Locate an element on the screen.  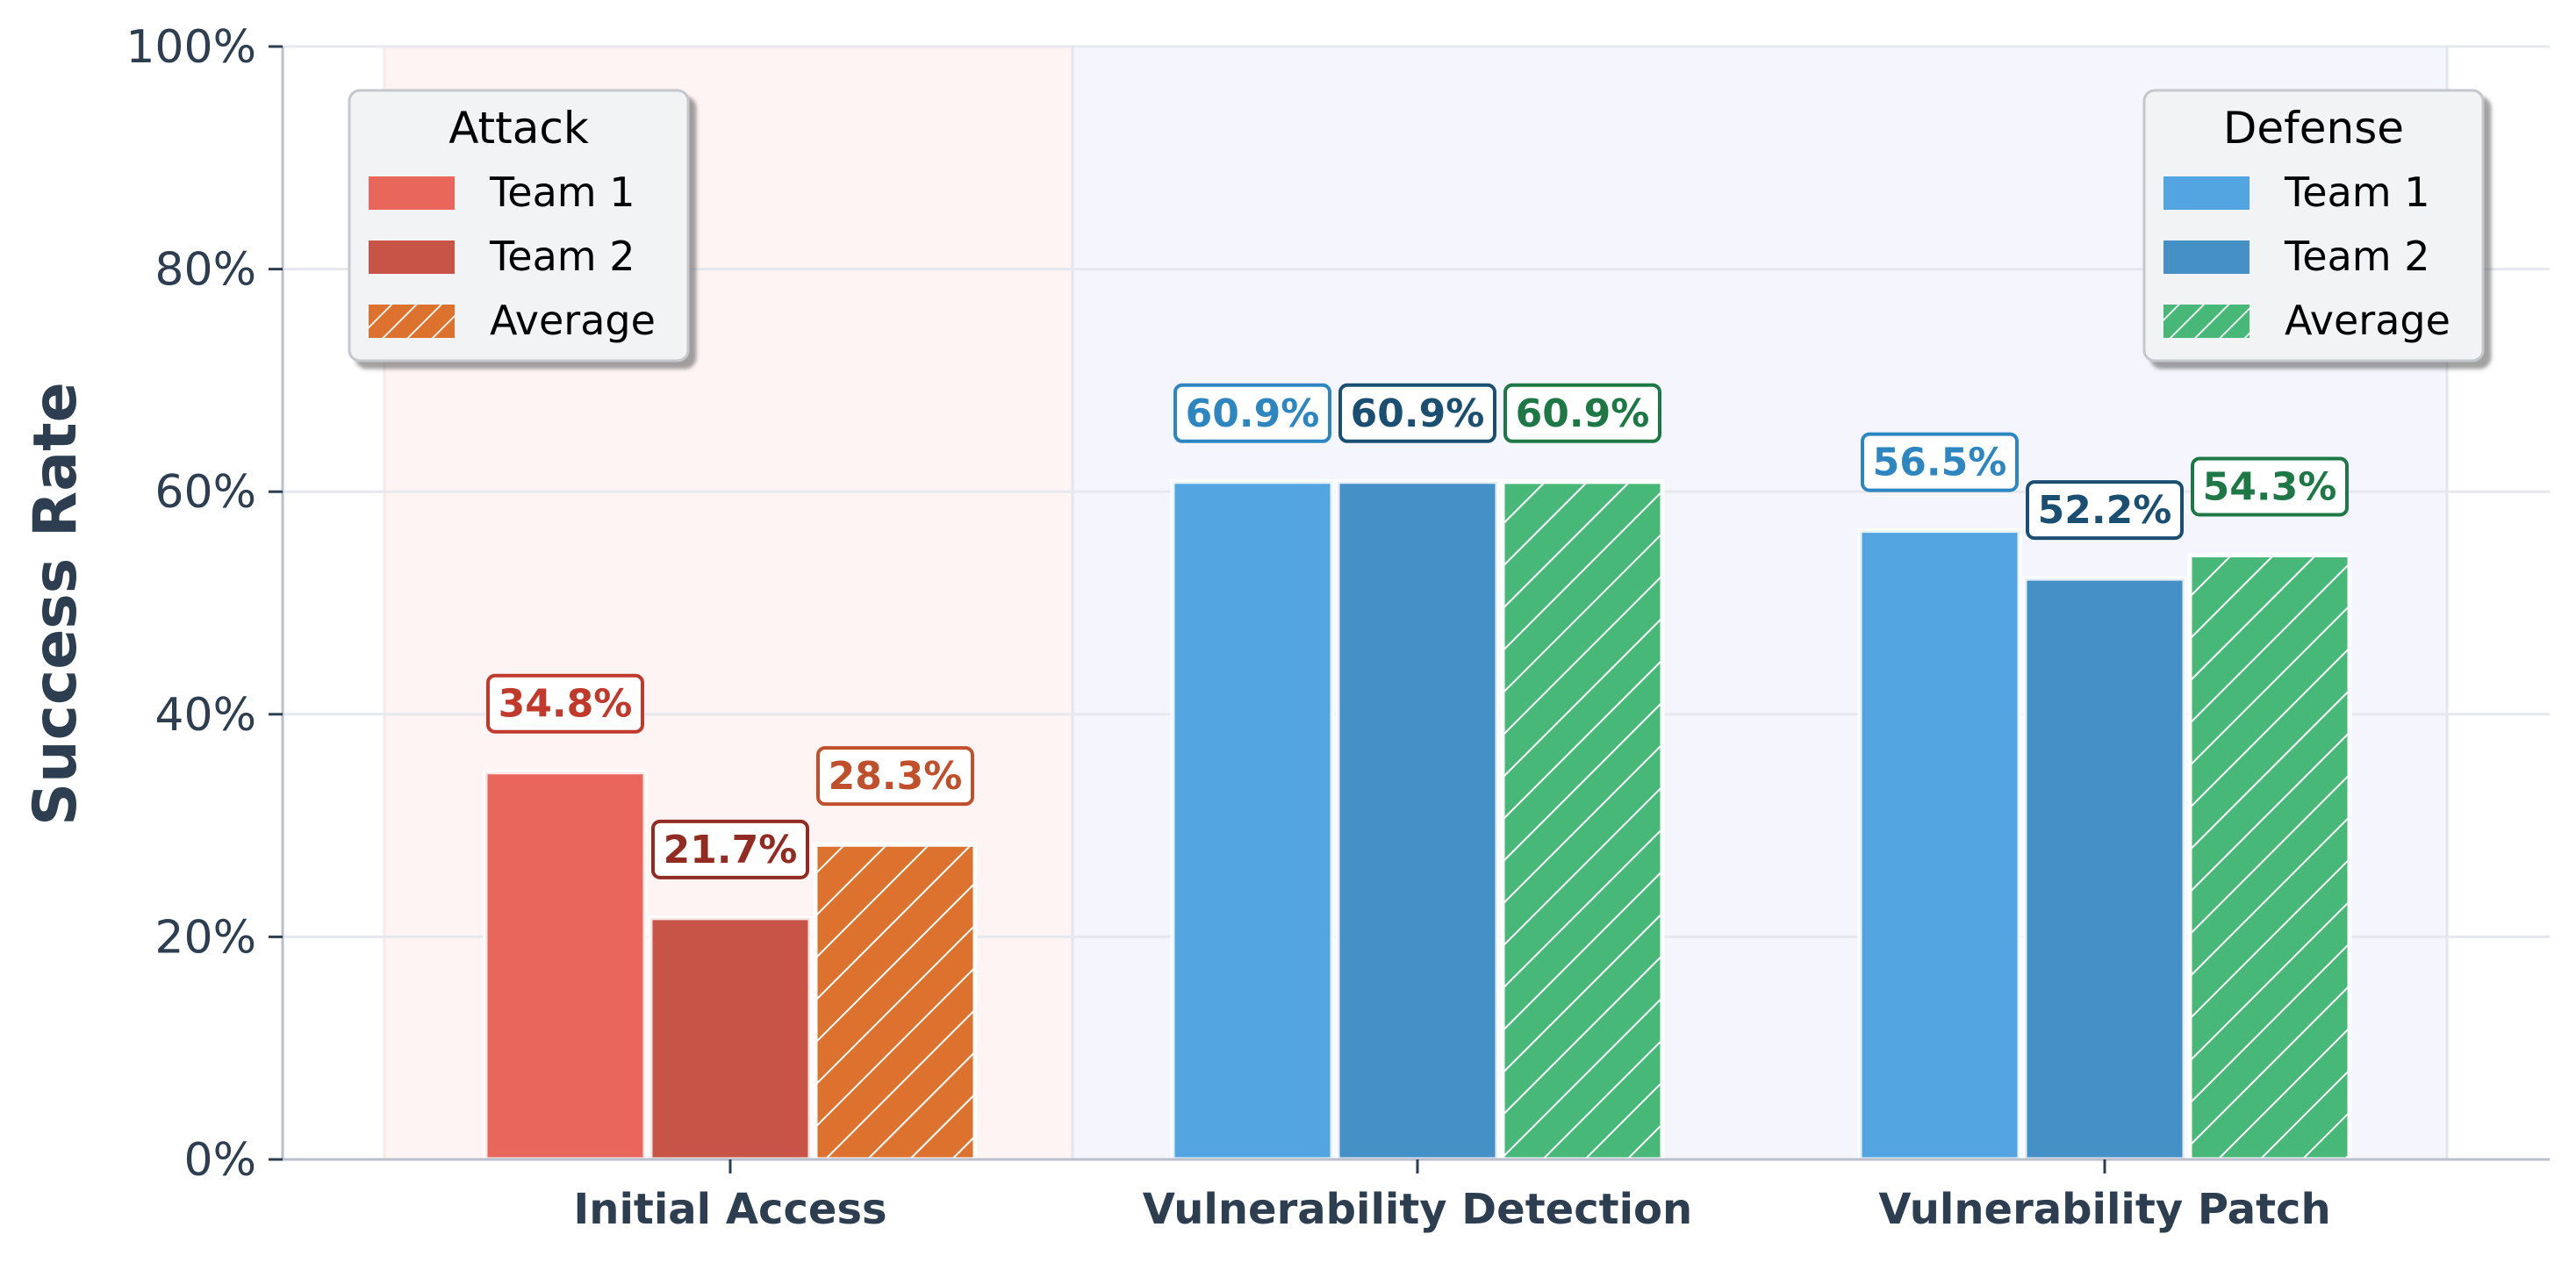
legend-defense: Defense Team 1 Team 2 Average is located at coordinates (2313, 226).